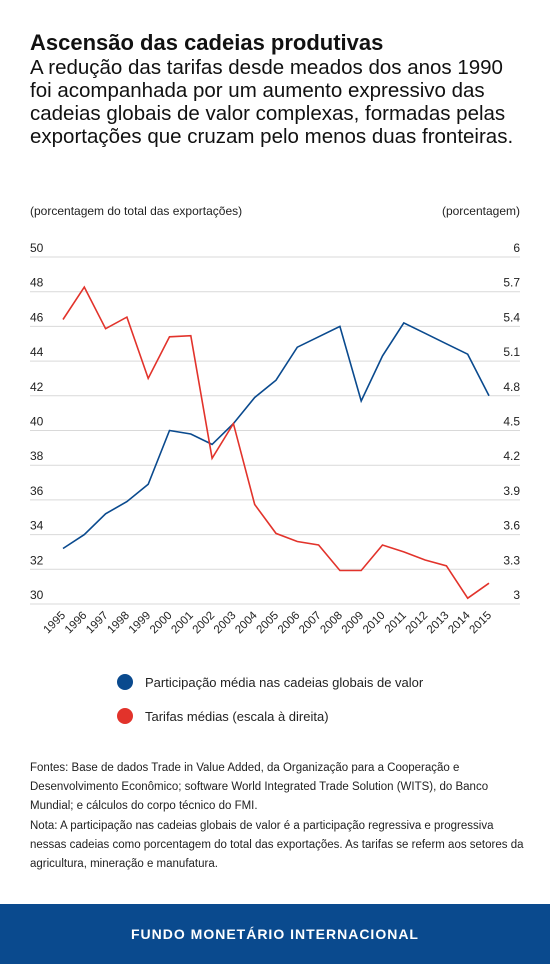 The image size is (550, 964). Describe the element at coordinates (480, 211) in the screenshot. I see `right-axis-label: (porcentagem)` at that location.